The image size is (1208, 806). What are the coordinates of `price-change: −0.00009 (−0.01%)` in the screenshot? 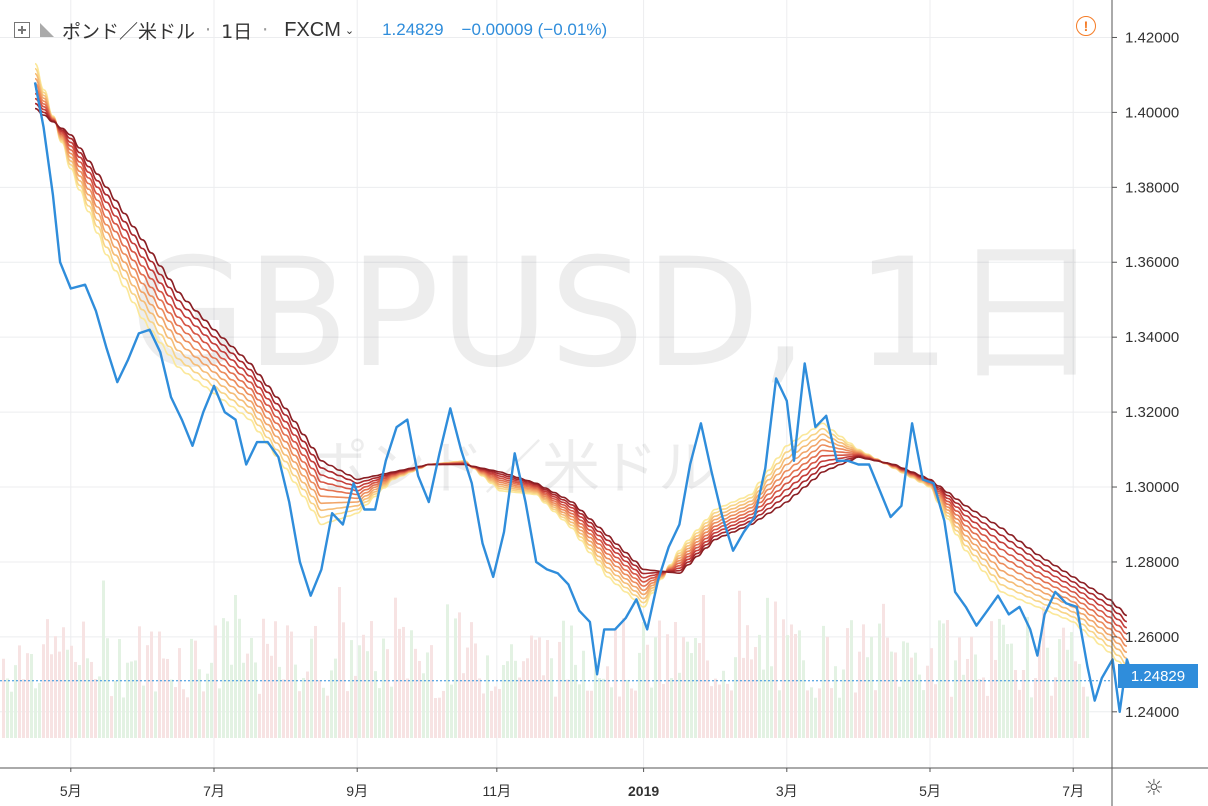 It's located at (534, 29).